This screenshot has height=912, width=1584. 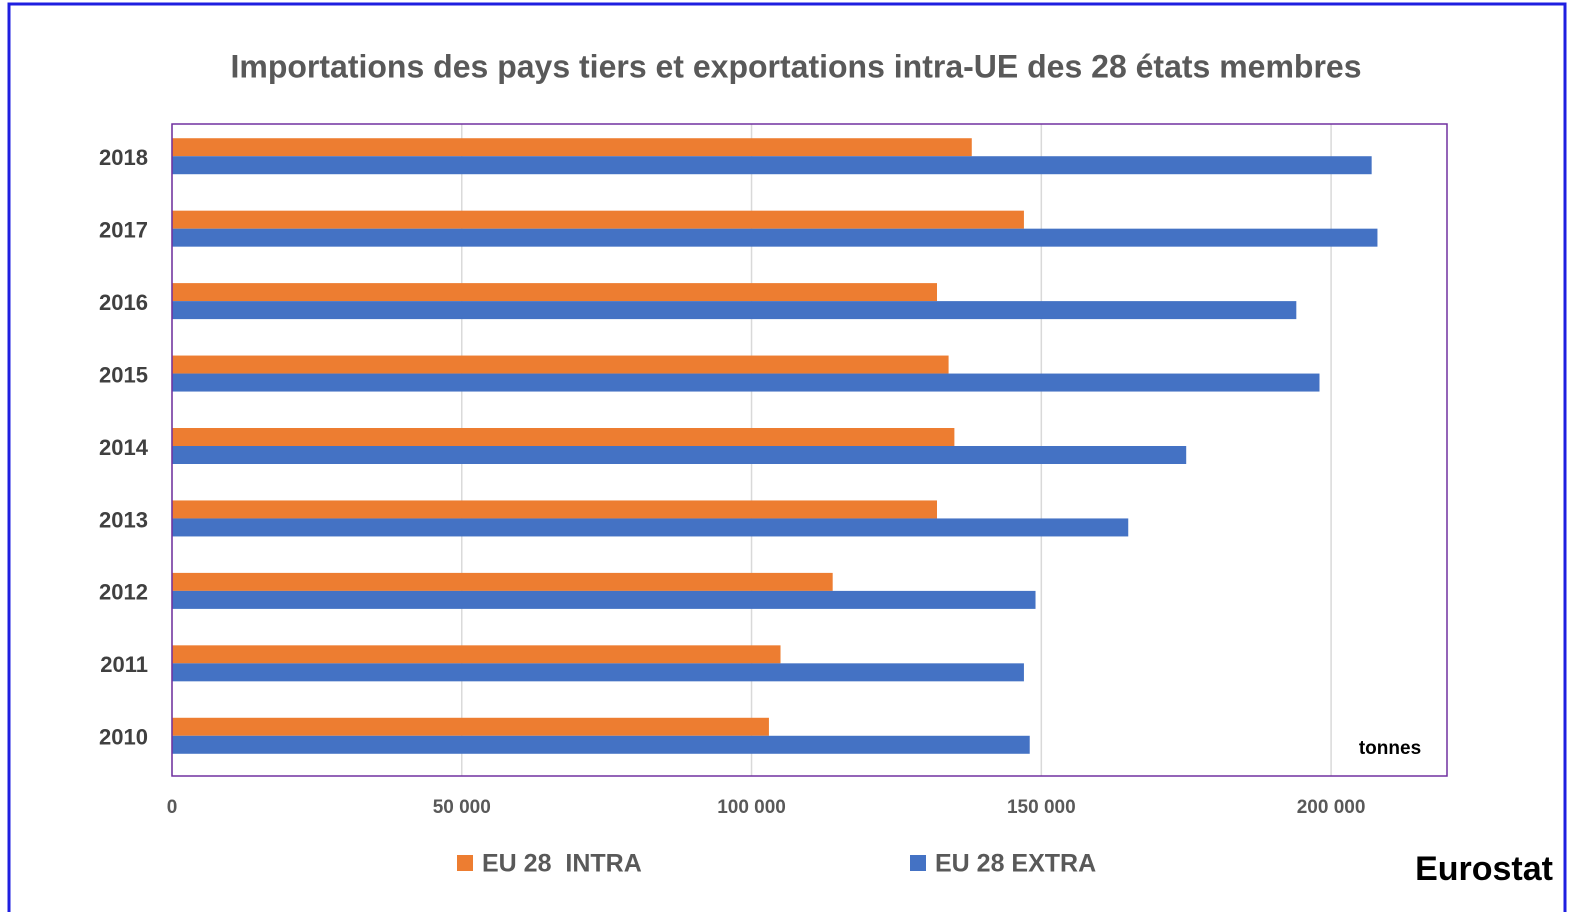 What do you see at coordinates (1331, 807) in the screenshot?
I see `x-tick-label: 200 000` at bounding box center [1331, 807].